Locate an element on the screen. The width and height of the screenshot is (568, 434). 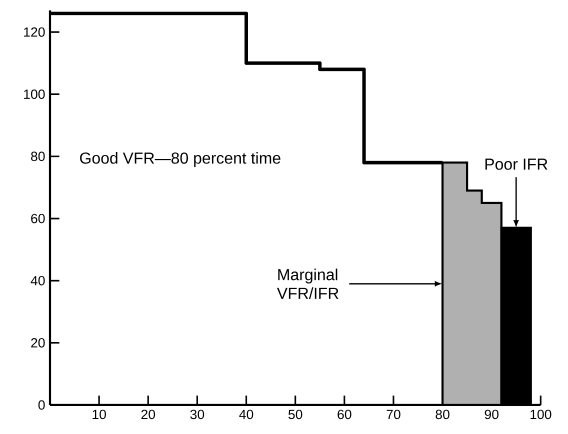
x-tick-label: 30 is located at coordinates (197, 415).